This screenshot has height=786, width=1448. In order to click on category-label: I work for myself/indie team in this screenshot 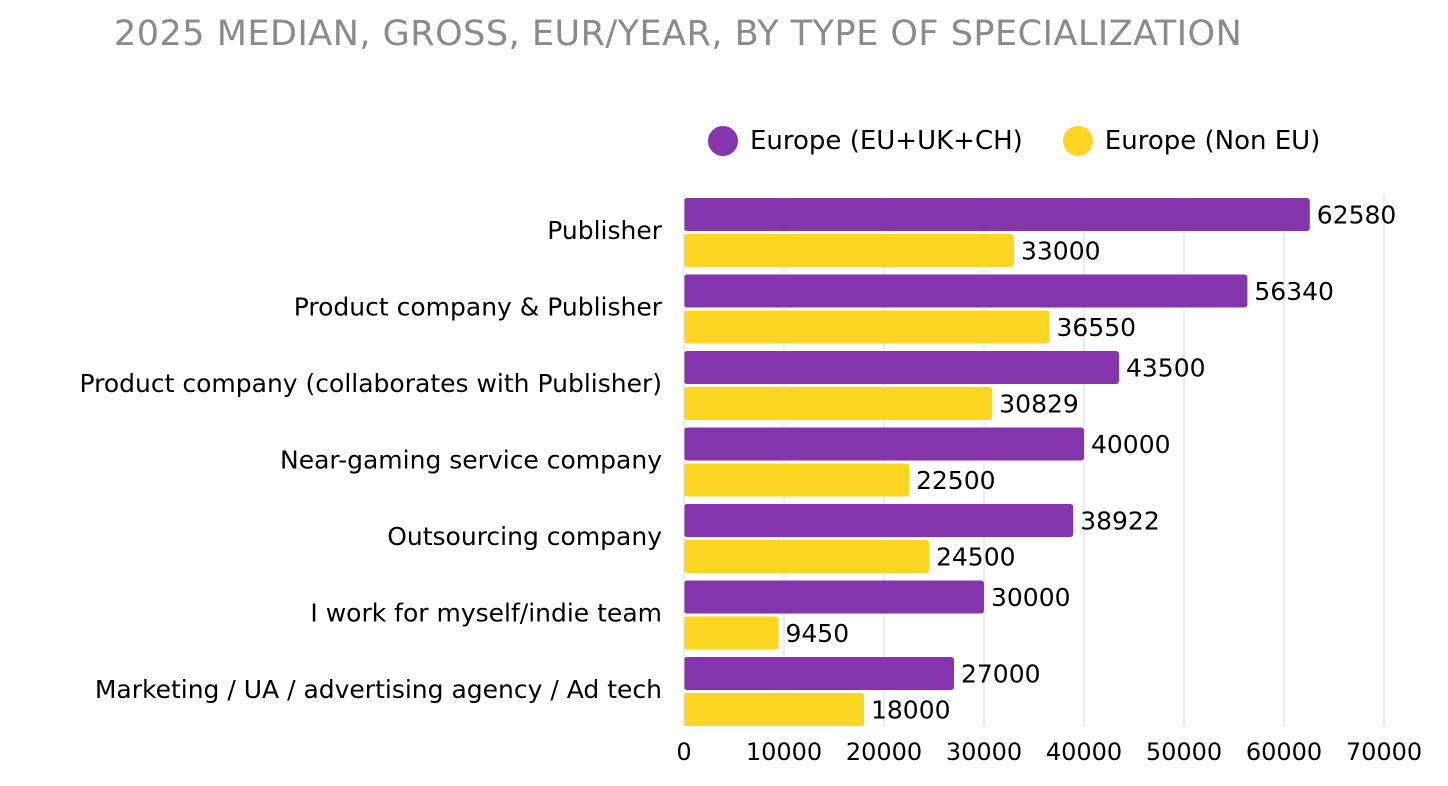, I will do `click(486, 613)`.